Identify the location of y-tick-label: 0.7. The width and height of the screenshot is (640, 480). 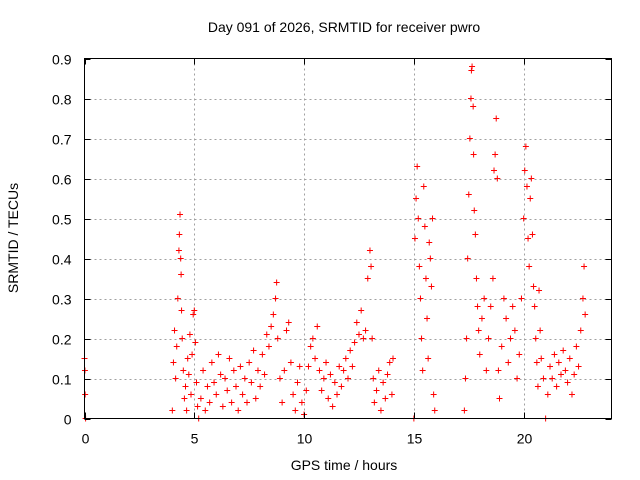
(62, 140).